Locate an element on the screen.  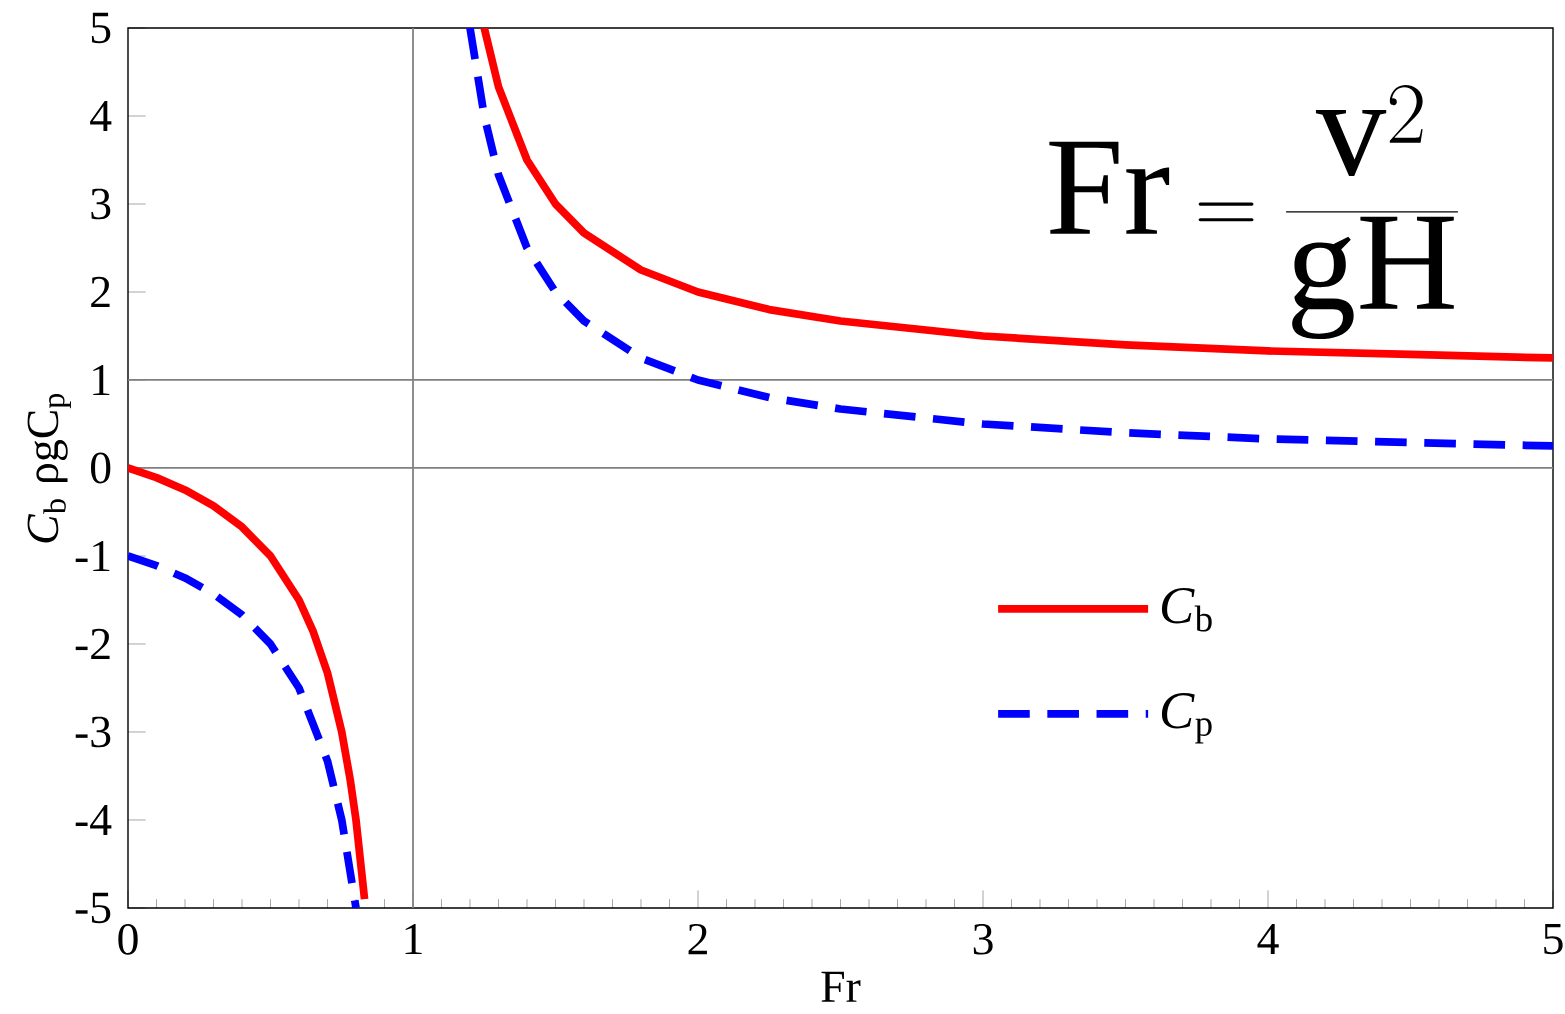
y-tick-label: -4 is located at coordinates (93, 820).